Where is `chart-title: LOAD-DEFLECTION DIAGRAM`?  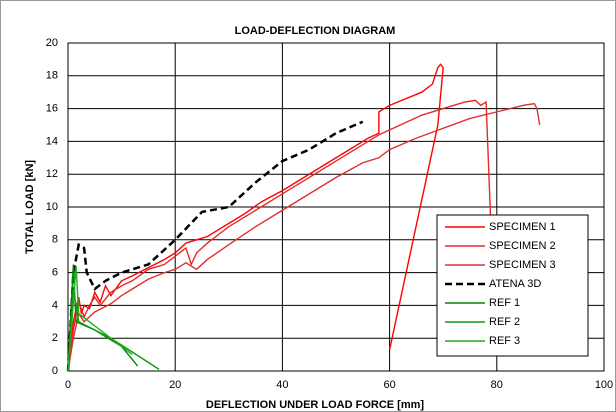 chart-title: LOAD-DEFLECTION DIAGRAM is located at coordinates (315, 31).